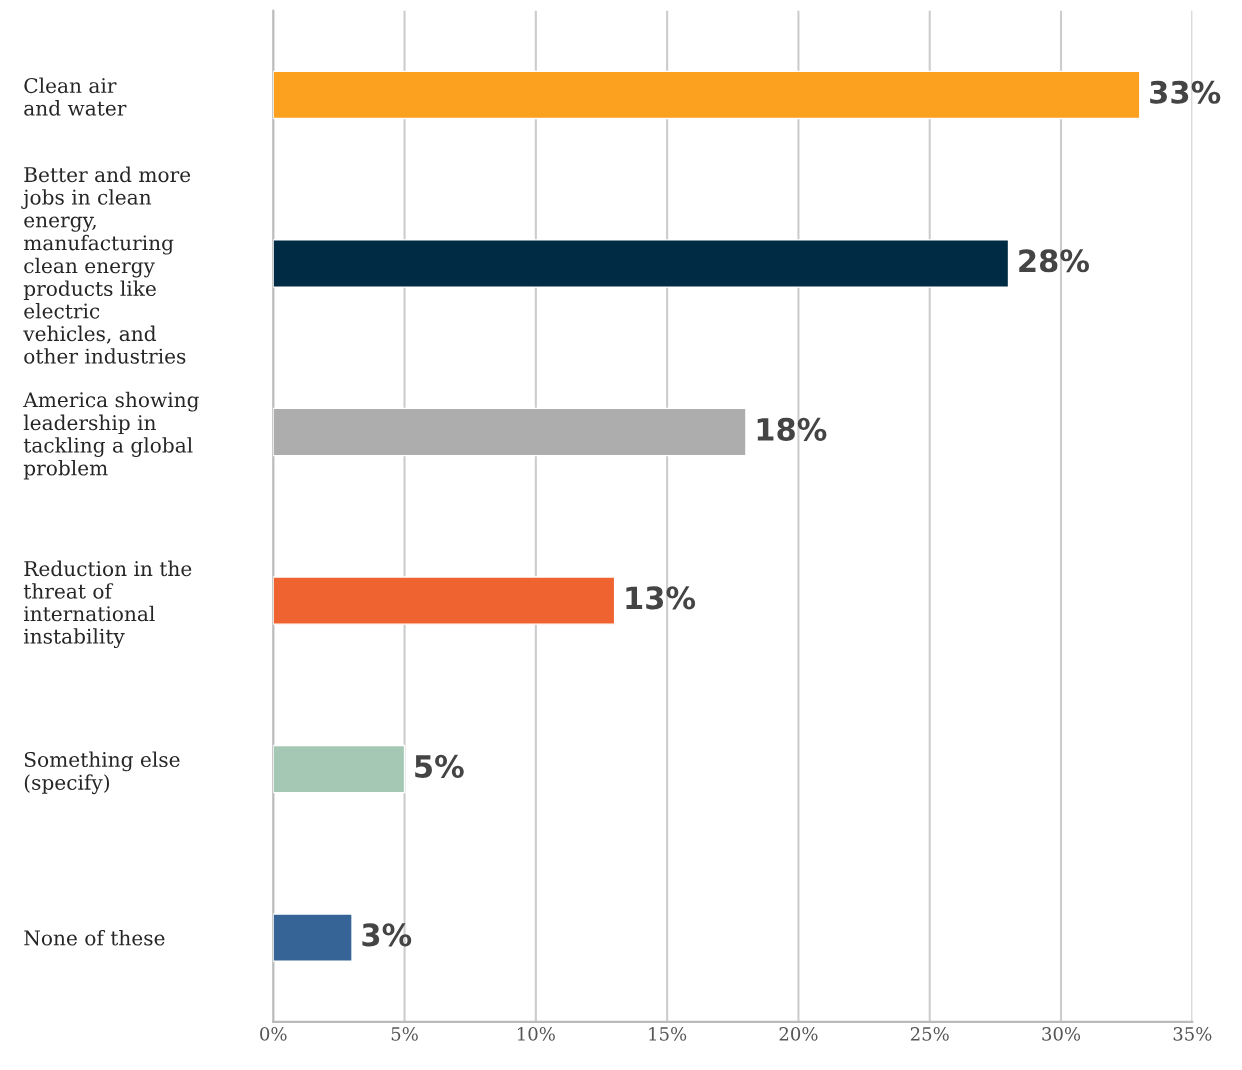 This screenshot has height=1070, width=1242. What do you see at coordinates (404, 1034) in the screenshot?
I see `x-tick-label: 5%` at bounding box center [404, 1034].